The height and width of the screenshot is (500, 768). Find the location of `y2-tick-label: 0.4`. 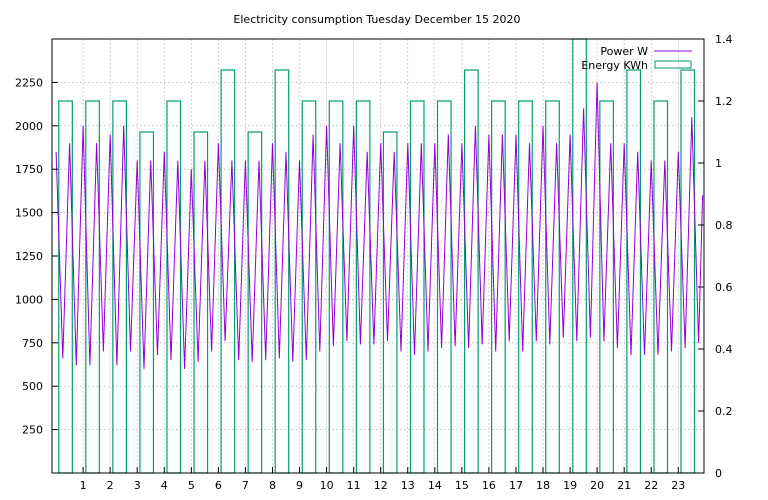

y2-tick-label: 0.4 is located at coordinates (724, 349).